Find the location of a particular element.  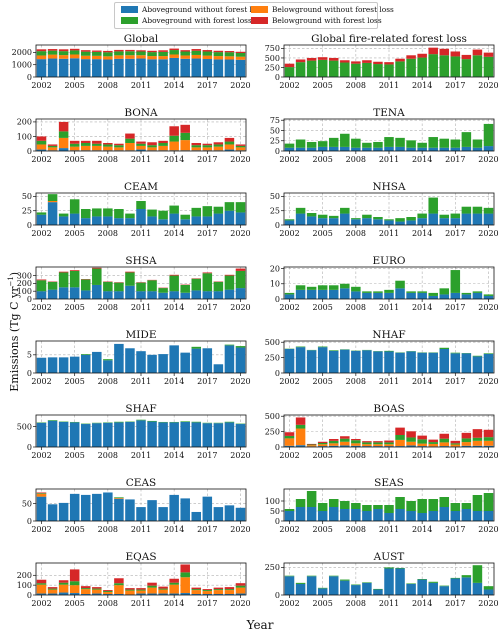

panel: MIDE 0 5 2002 2005 2008 2011 2014 2017 2020 is located at coordinates (139, 357).